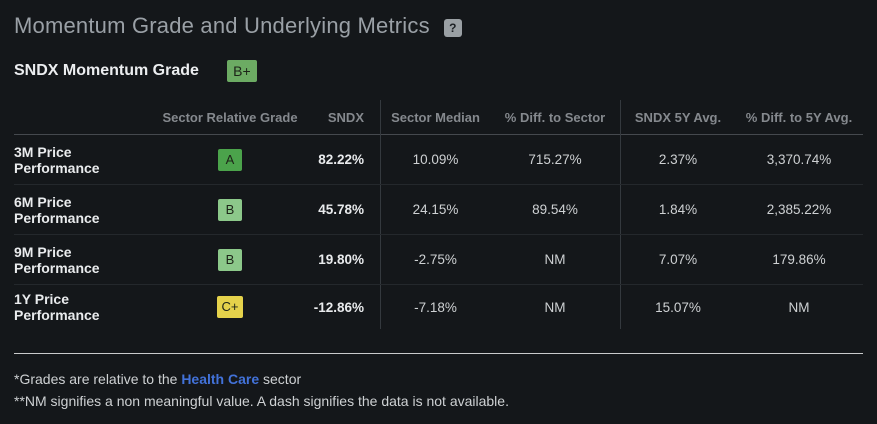  I want to click on momentum-grade-badge: B+, so click(241, 71).